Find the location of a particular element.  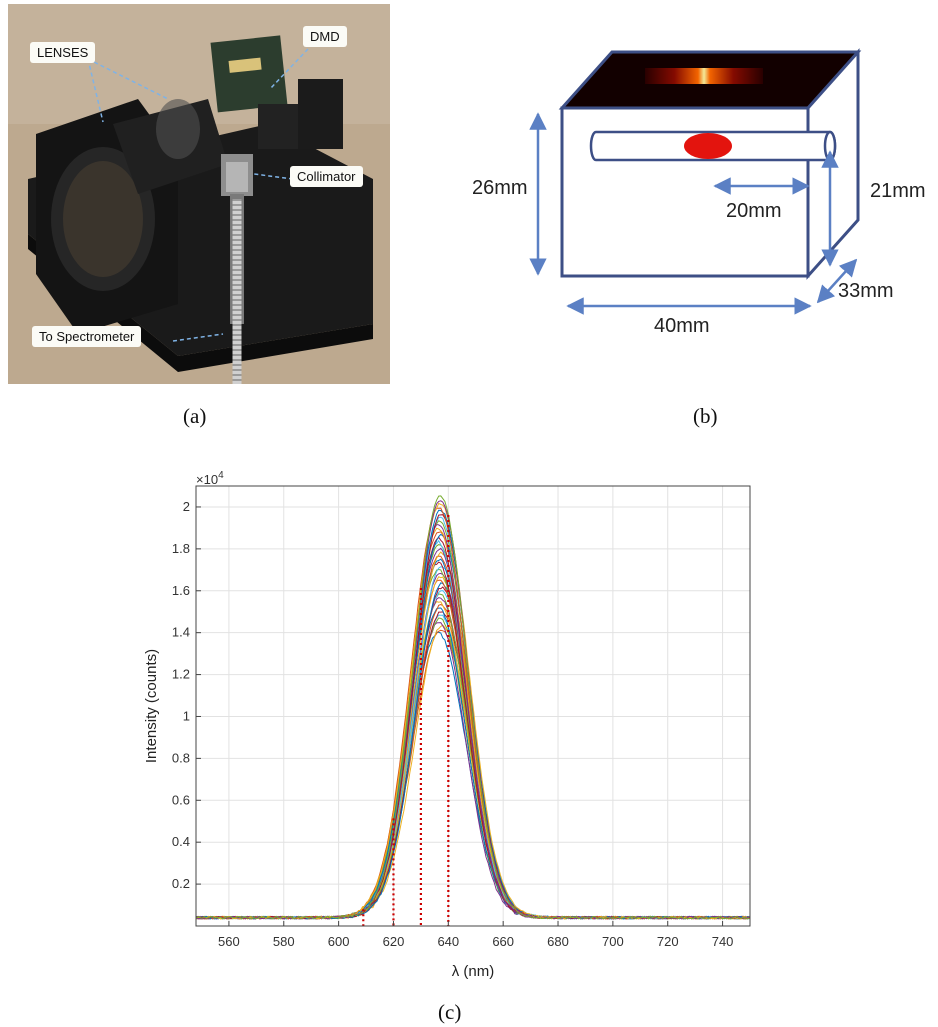

excitation-spot is located at coordinates (708, 146).